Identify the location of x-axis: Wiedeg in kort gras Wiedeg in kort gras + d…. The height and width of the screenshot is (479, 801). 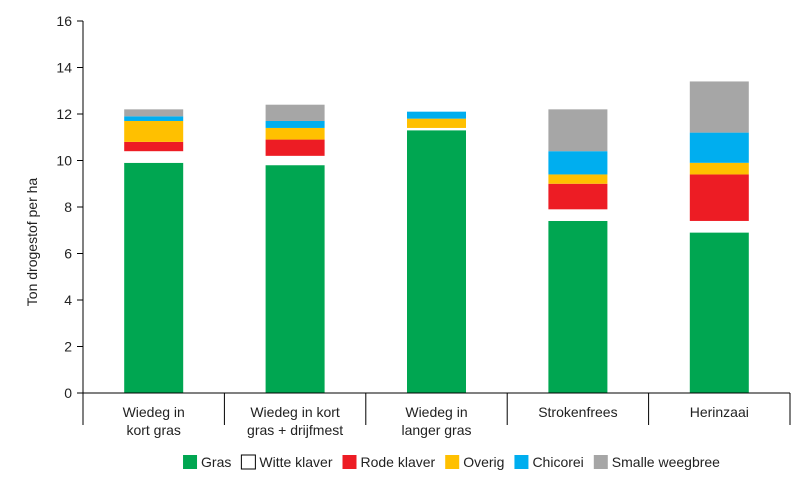
(436, 415).